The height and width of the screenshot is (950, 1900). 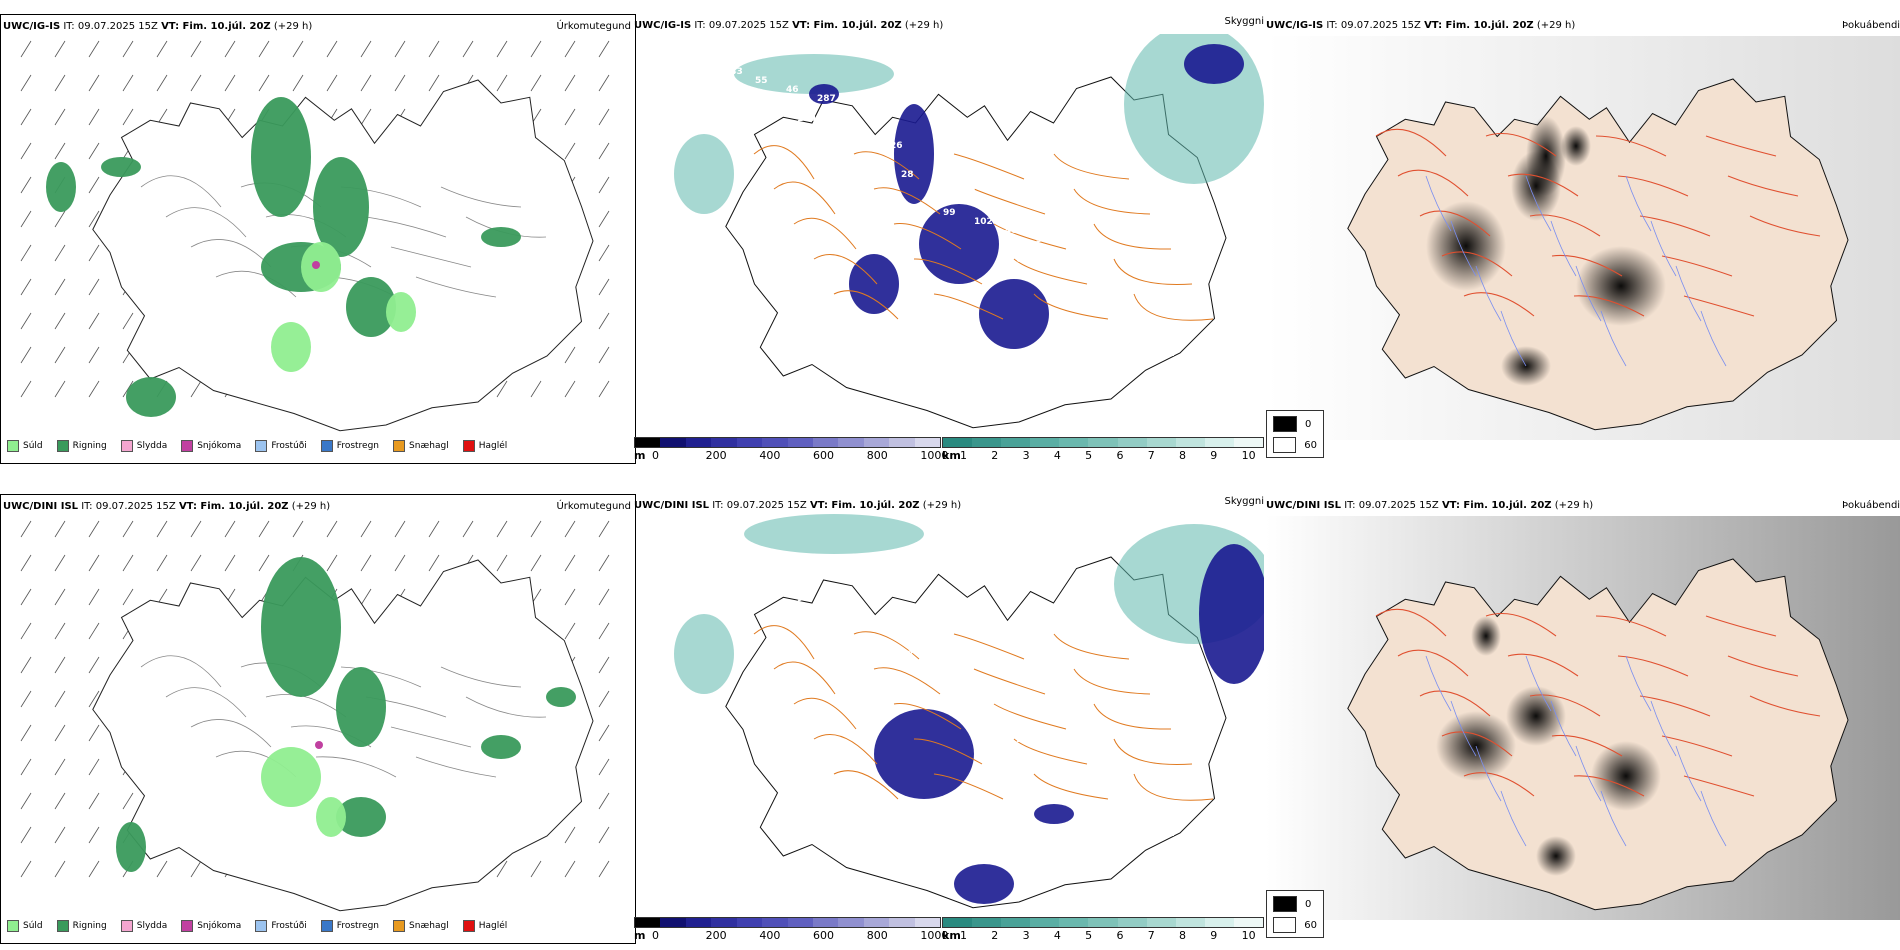 I want to click on colorbar-tick: 200, so click(x=716, y=455).